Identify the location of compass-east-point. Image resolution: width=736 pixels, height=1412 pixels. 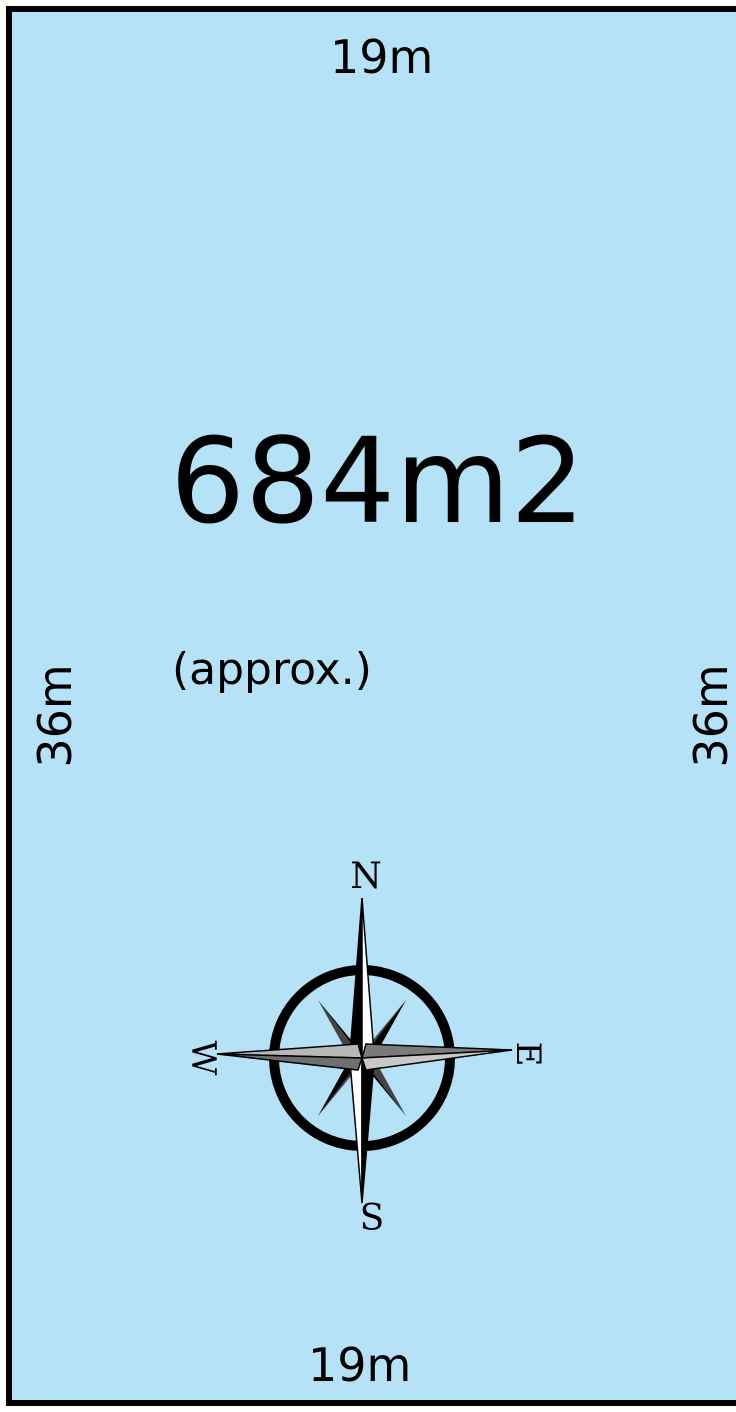
(437, 1057).